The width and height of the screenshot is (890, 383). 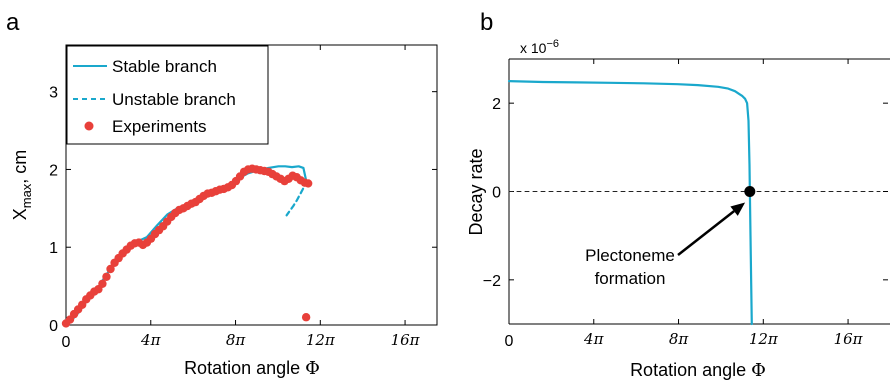 I want to click on panel-b-y-tick-labels: −2 0 2, so click(x=492, y=193).